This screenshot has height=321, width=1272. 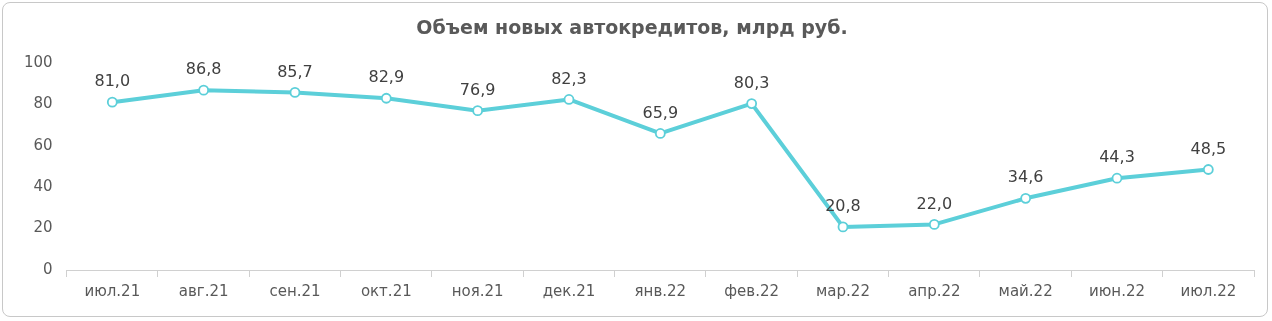 I want to click on x-tick-label: ноя.21, so click(x=477, y=290).